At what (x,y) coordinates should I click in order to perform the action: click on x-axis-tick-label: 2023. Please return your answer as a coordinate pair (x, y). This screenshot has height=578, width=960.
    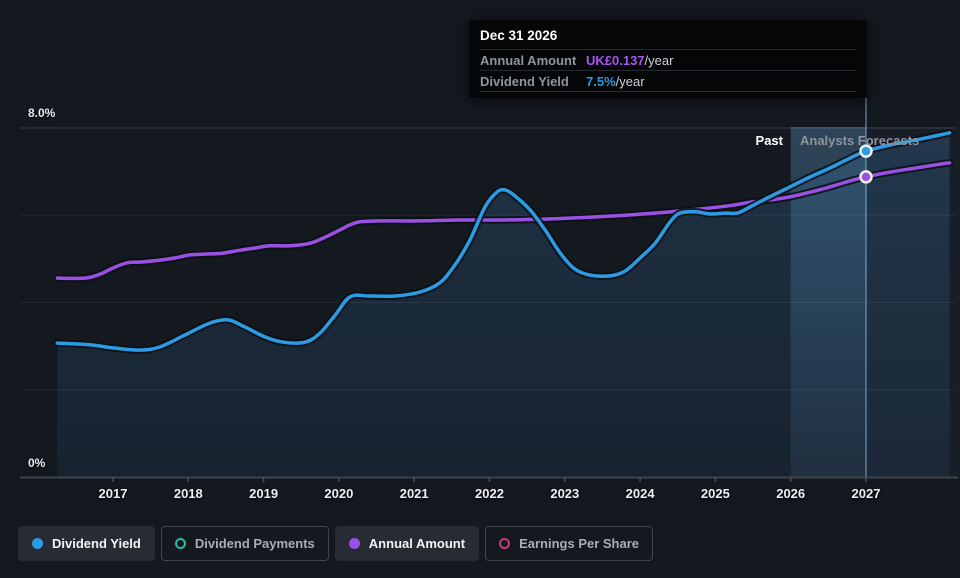
    Looking at the image, I should click on (565, 493).